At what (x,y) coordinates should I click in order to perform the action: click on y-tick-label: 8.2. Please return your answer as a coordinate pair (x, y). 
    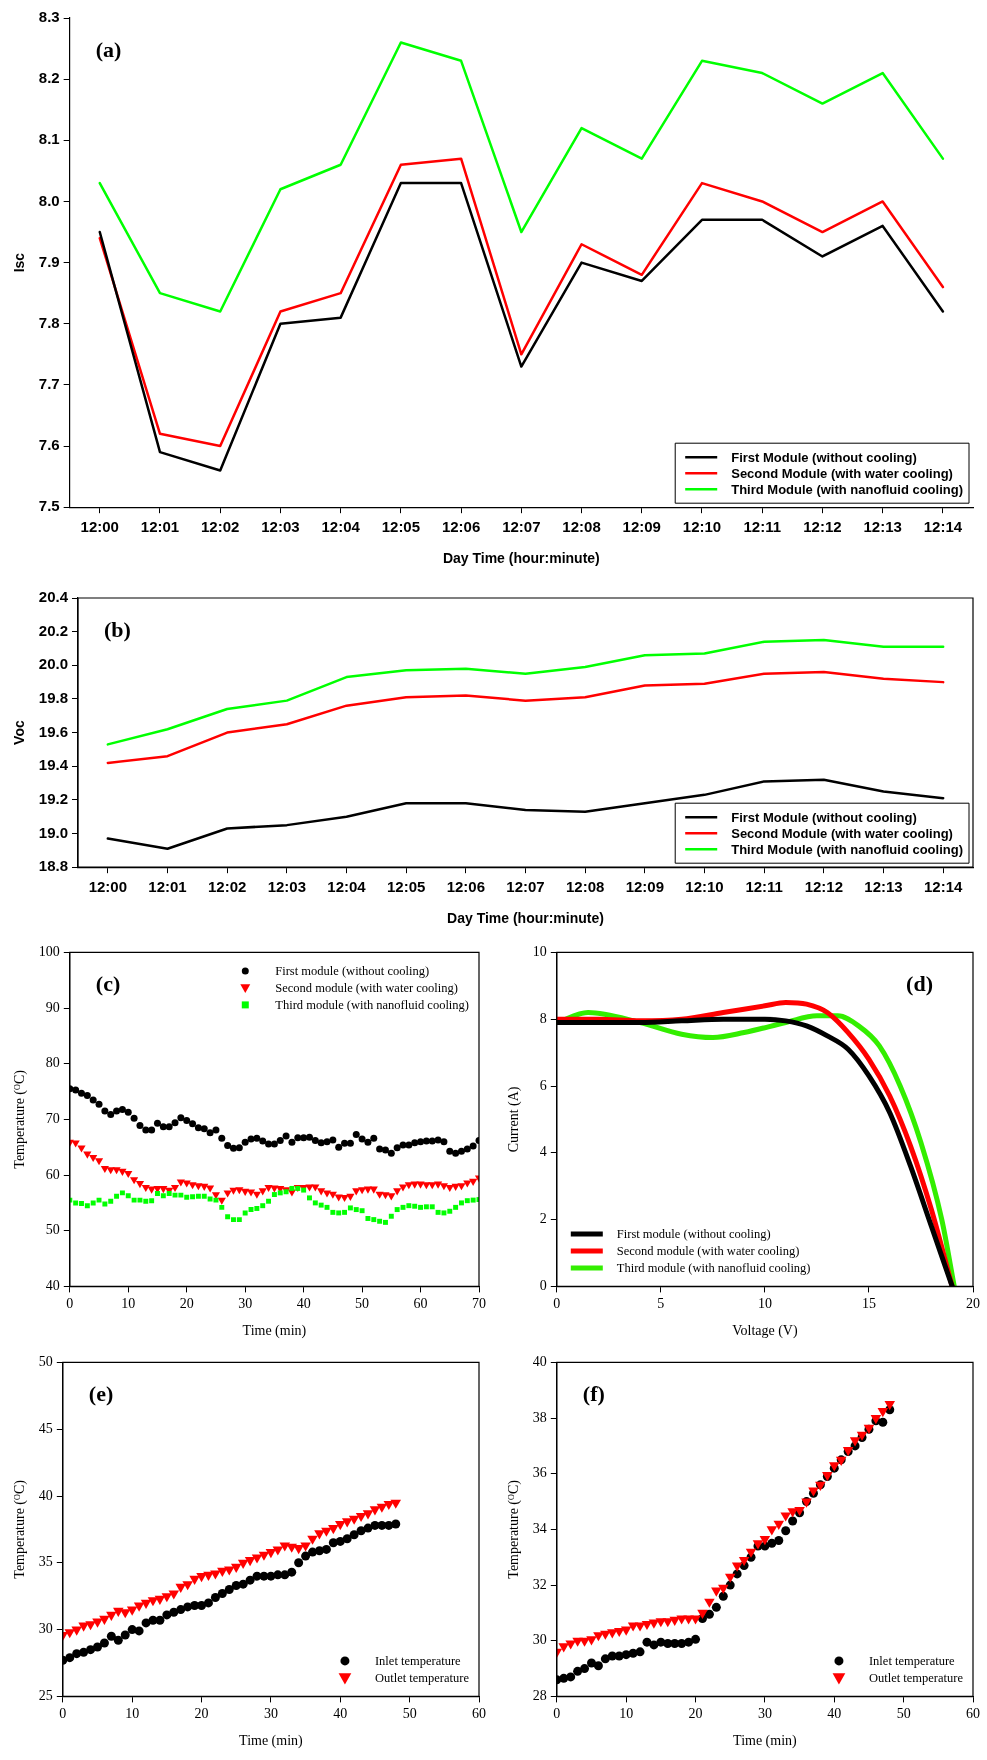
    Looking at the image, I should click on (49, 78).